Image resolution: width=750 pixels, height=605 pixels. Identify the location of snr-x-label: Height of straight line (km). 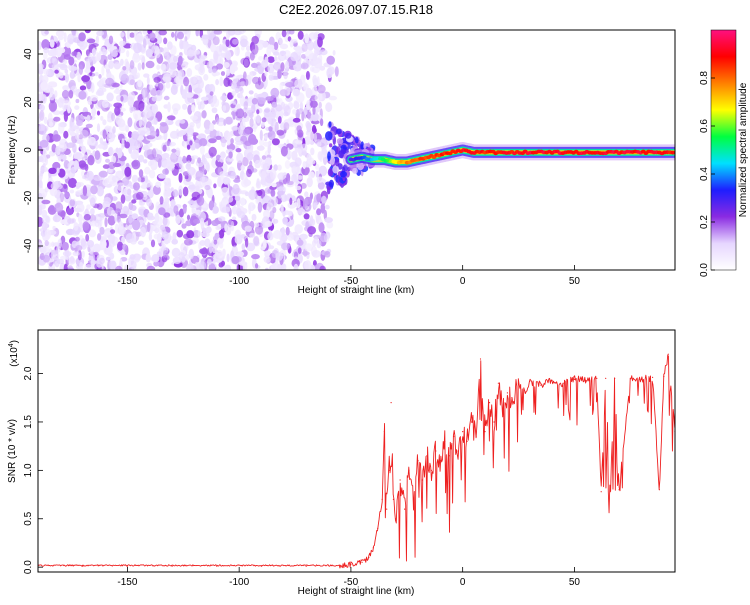
(356, 591).